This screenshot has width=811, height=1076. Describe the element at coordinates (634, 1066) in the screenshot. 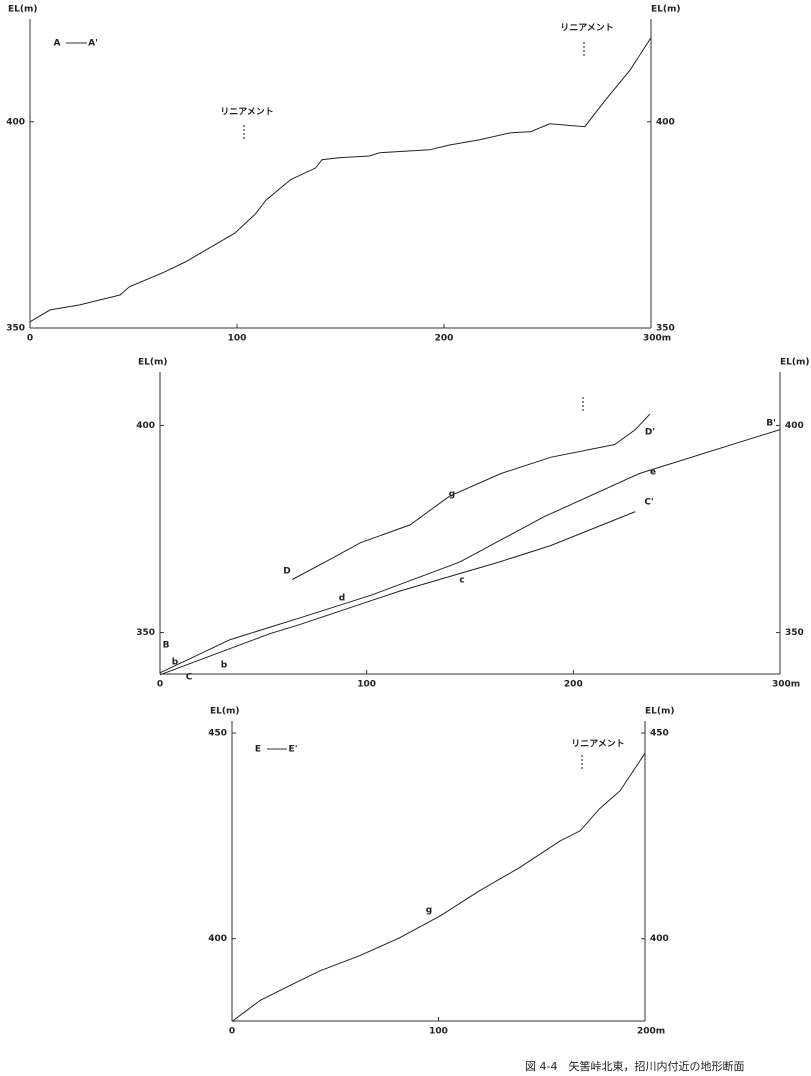

I see `caption: 図 4-4 矢筈峠北東，招川内付近の地形断面` at that location.